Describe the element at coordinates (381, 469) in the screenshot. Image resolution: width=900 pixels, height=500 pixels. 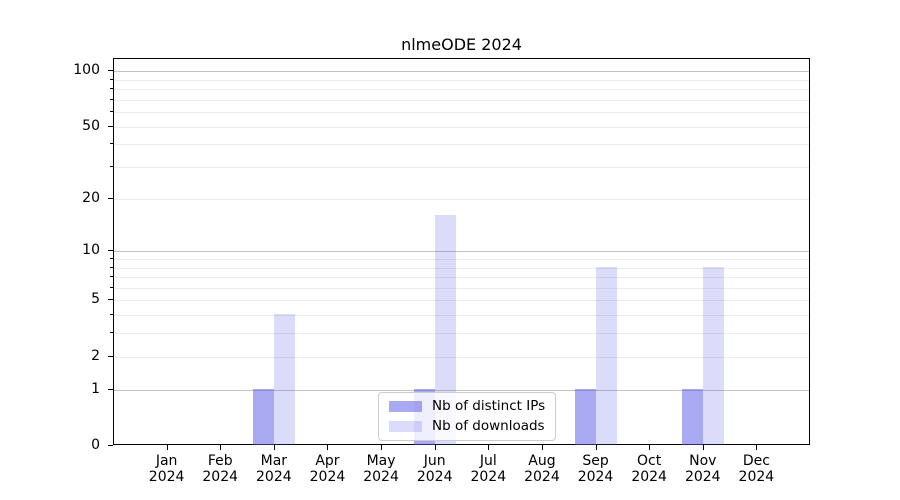
I see `x-tick-label: May 2024` at that location.